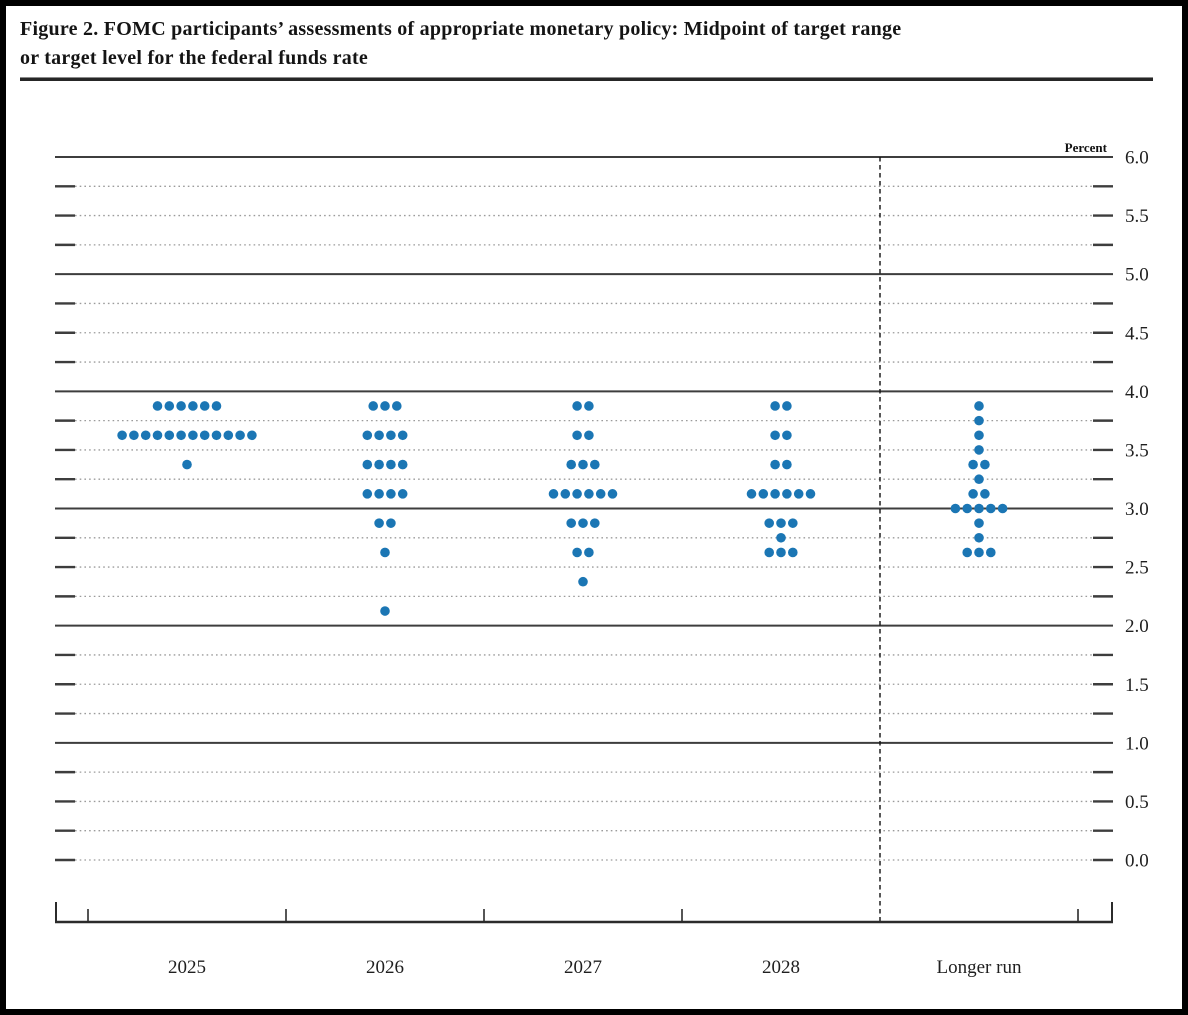  I want to click on y-tick-label: 5.0, so click(1137, 275).